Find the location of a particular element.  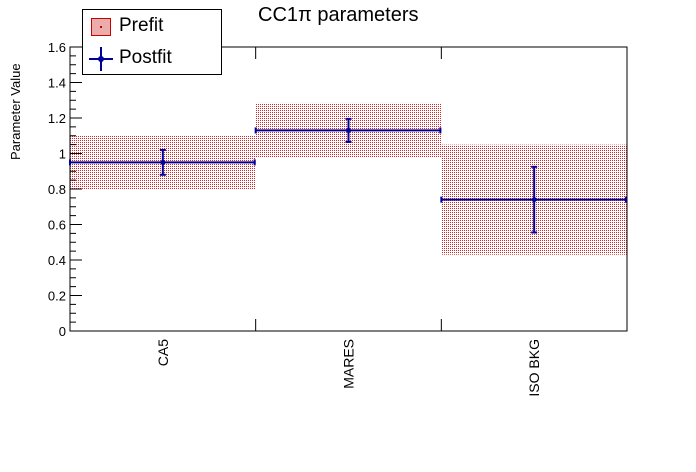

y-axis-label: Parameter Value is located at coordinates (15, 111).